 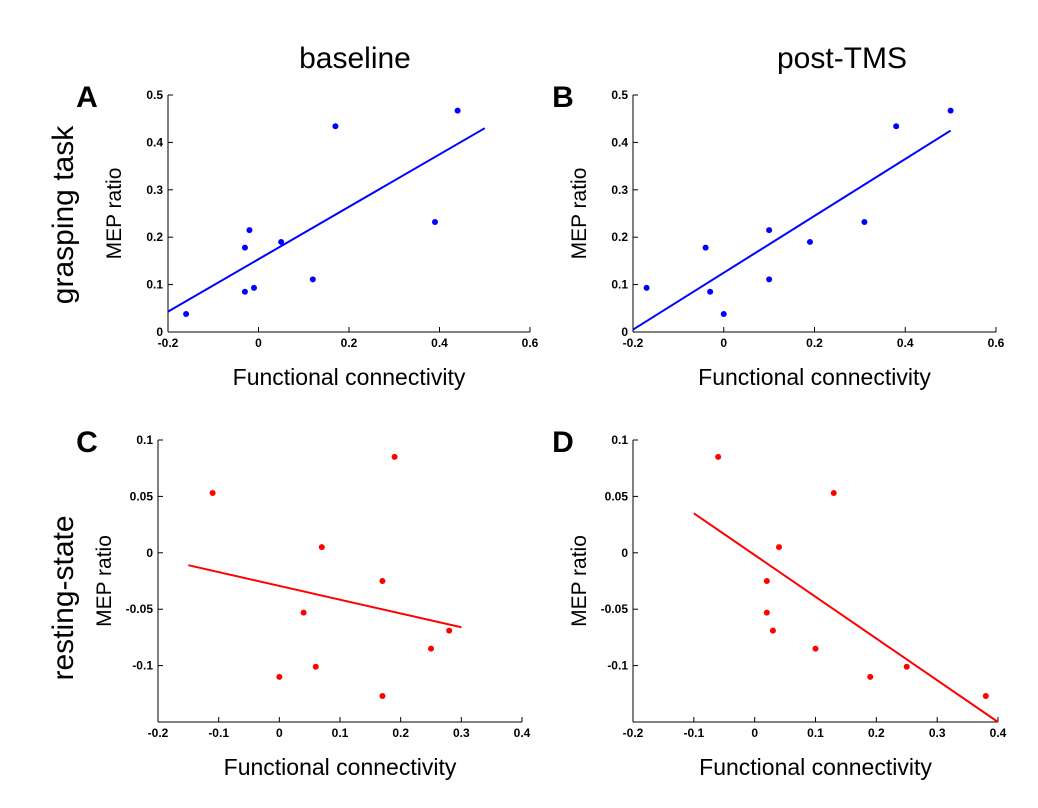 What do you see at coordinates (619, 142) in the screenshot?
I see `y-tick-label: 0.4` at bounding box center [619, 142].